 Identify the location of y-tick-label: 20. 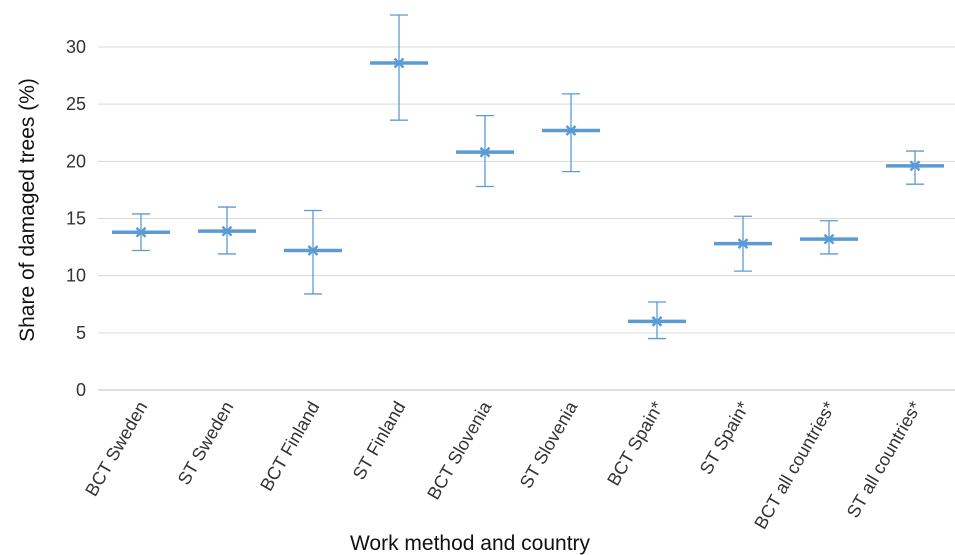
(76, 161).